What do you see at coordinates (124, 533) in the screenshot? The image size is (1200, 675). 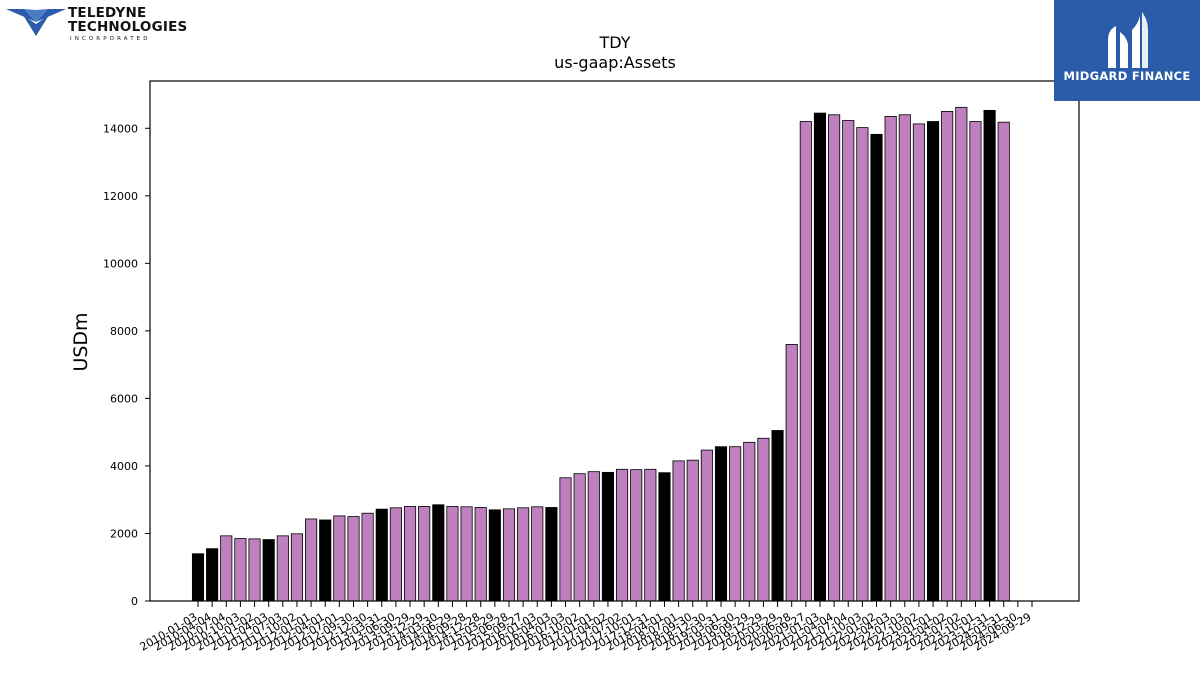 I see `y-tick-label: 2000` at bounding box center [124, 533].